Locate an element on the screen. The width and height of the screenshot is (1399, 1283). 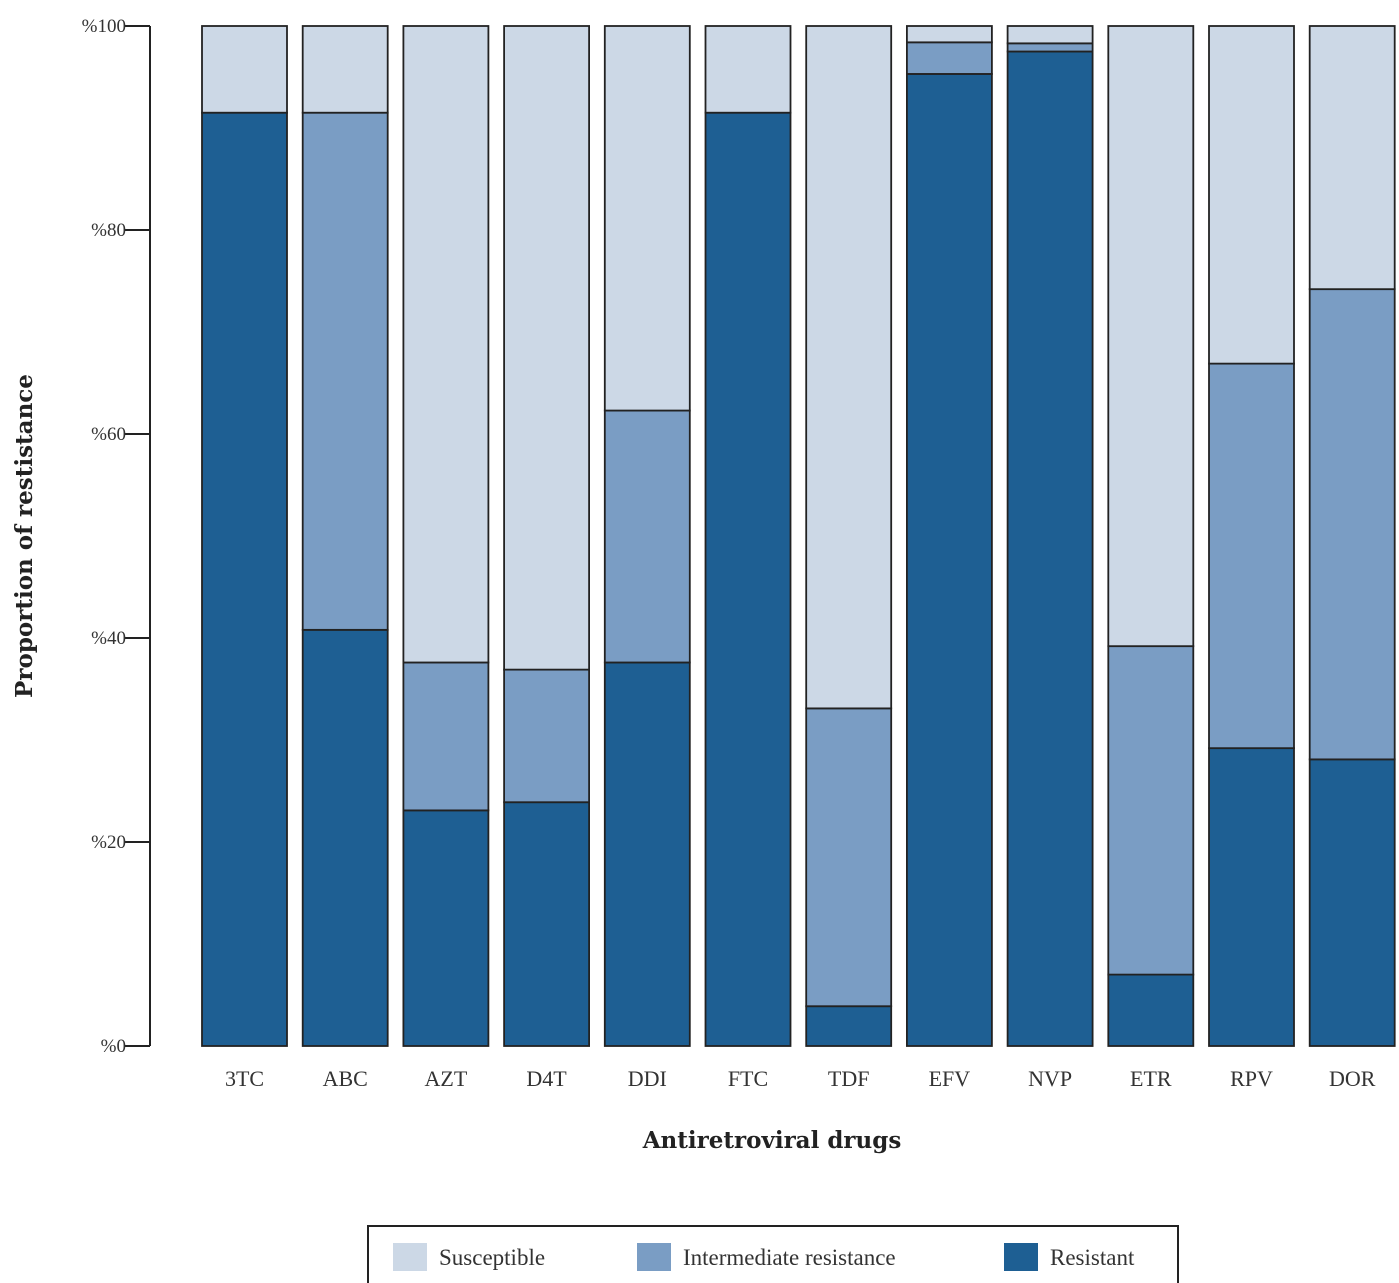
bar-group-efv is located at coordinates (949, 536).